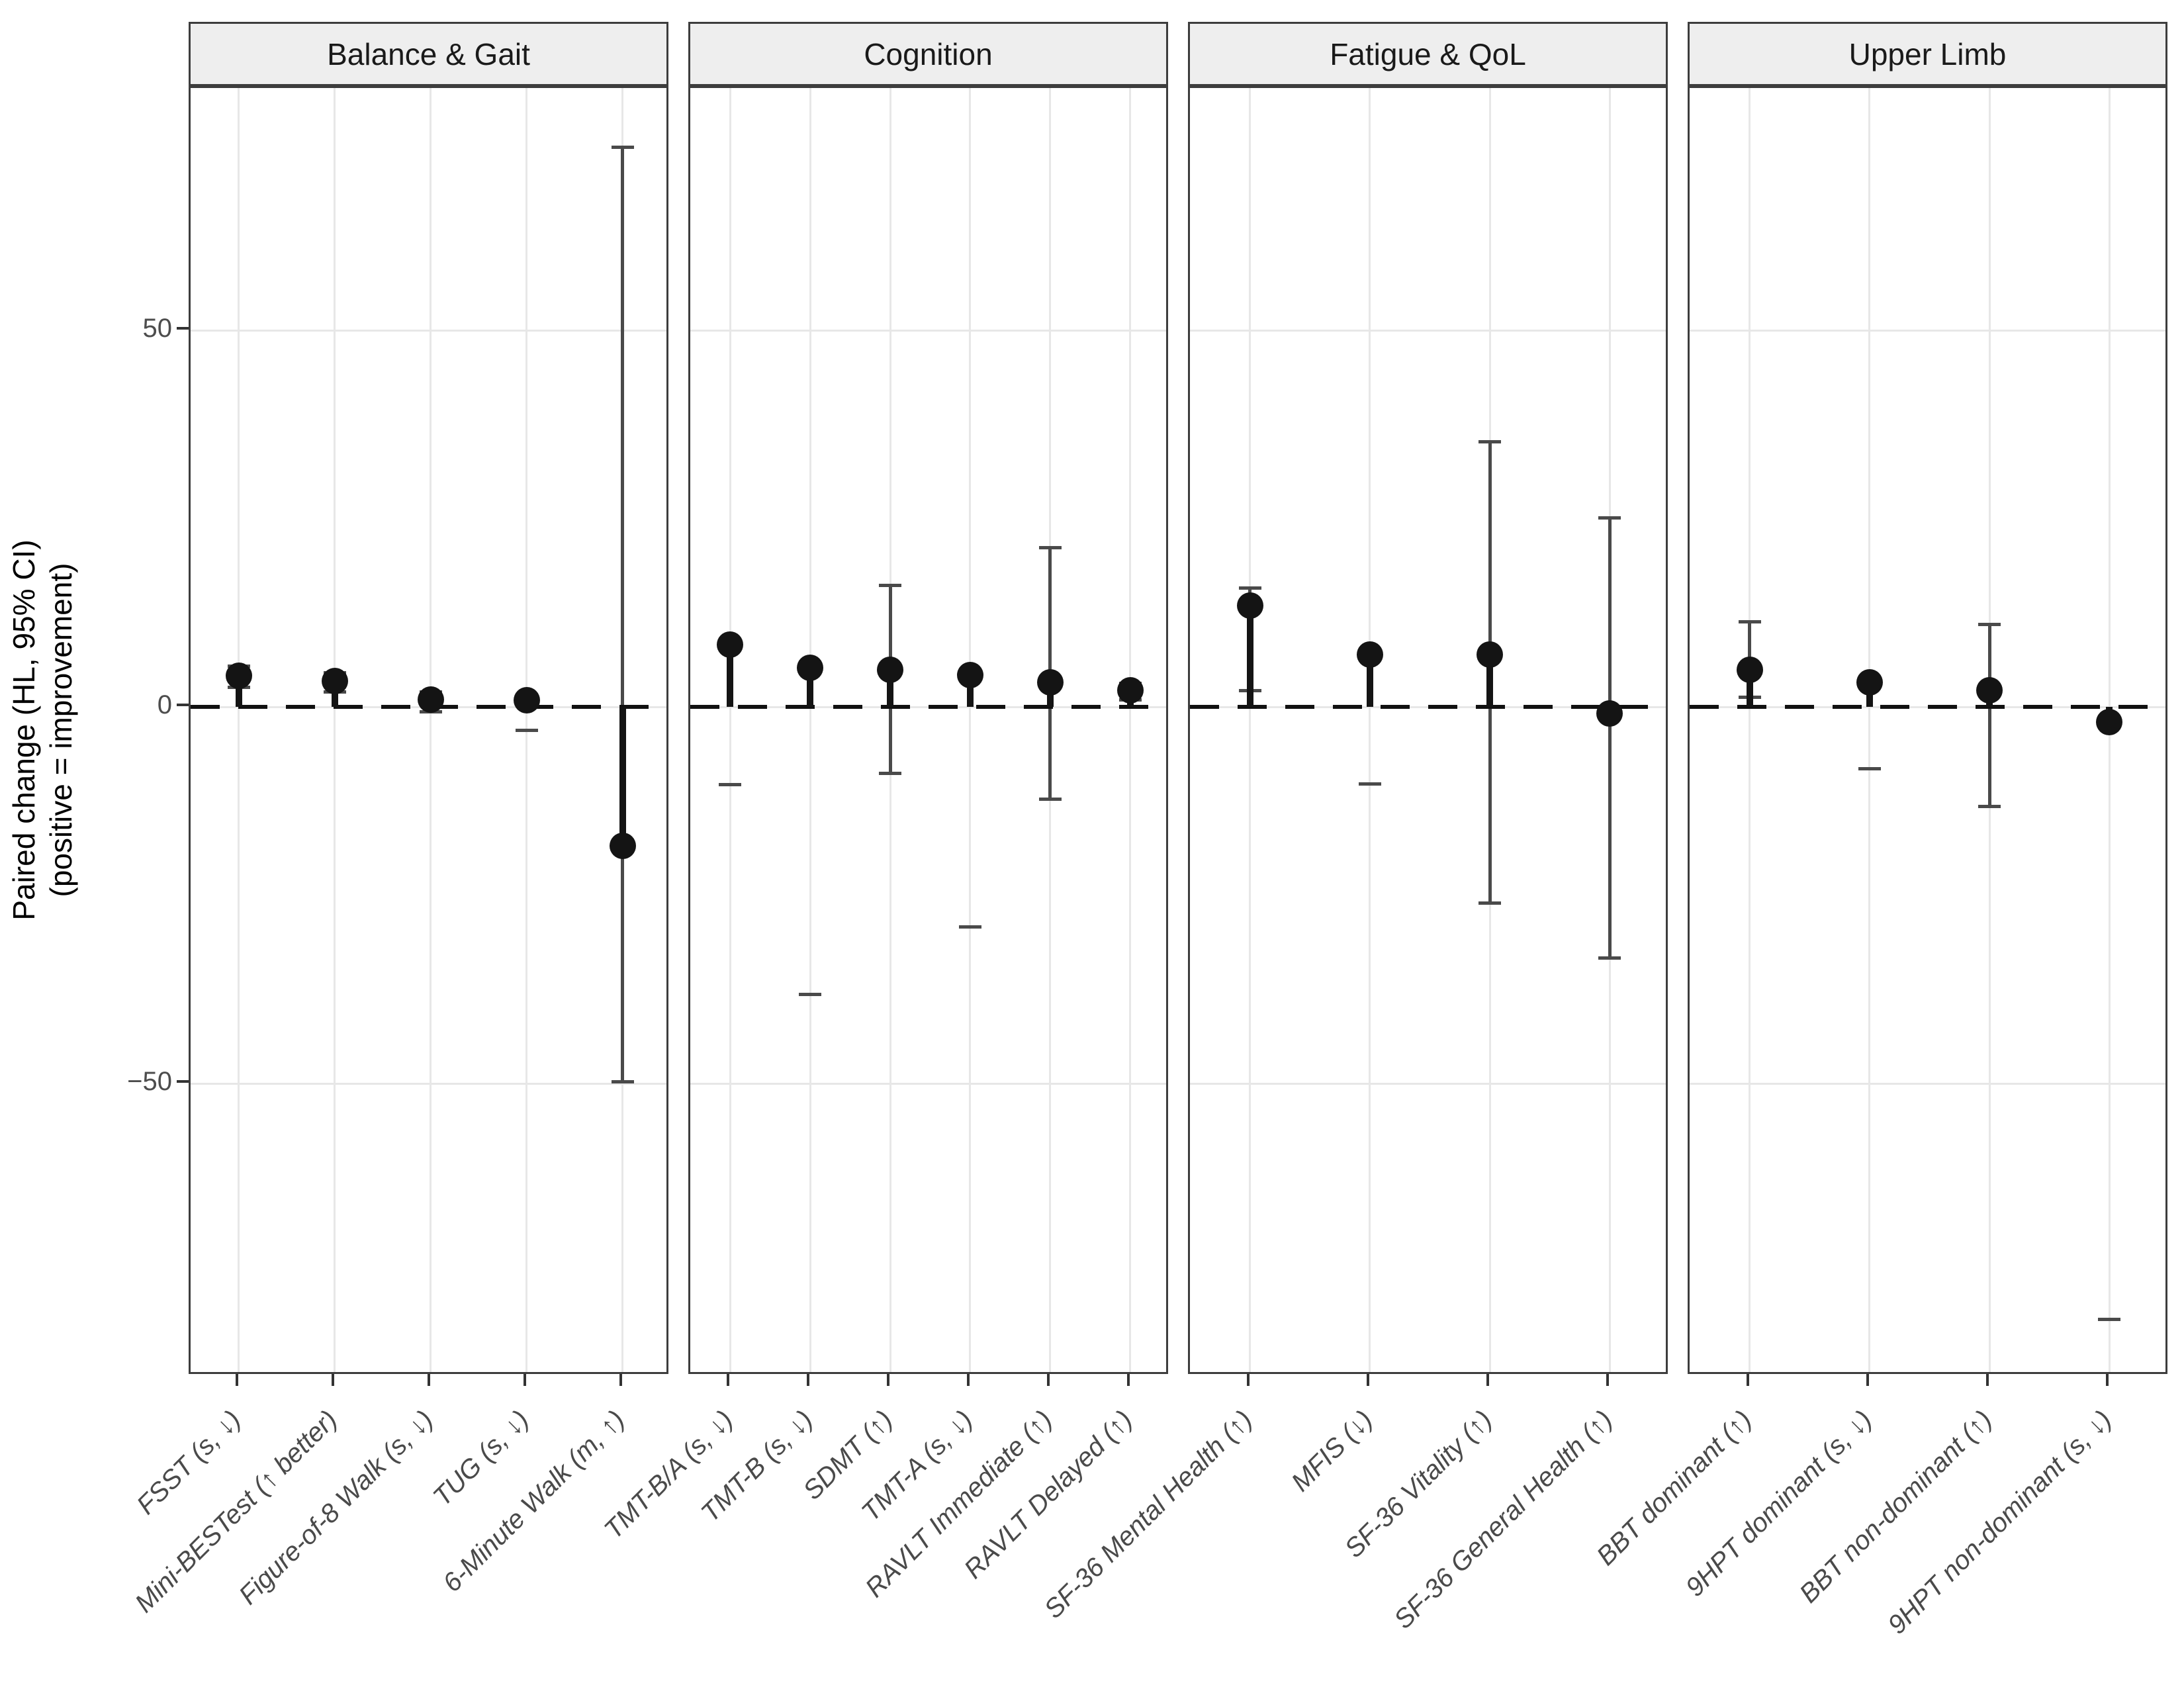  Describe the element at coordinates (336, 1507) in the screenshot. I see `x-tick-label-text: Figure-of-8 Walk (s, ↓)` at that location.